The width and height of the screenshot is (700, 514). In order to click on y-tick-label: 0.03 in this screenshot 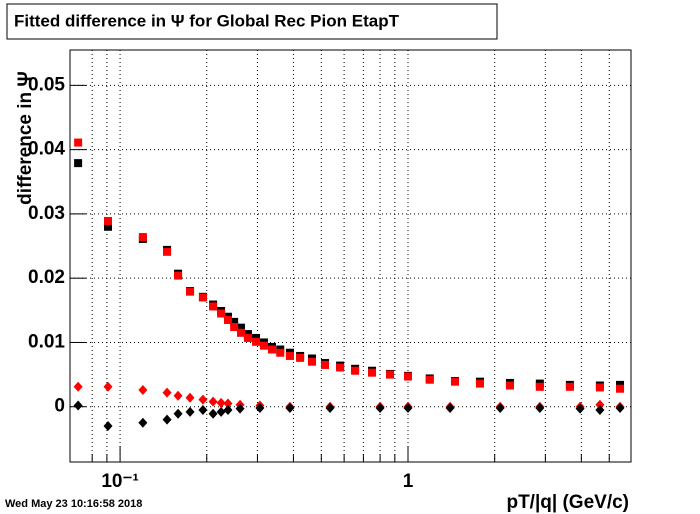, I will do `click(46, 213)`.